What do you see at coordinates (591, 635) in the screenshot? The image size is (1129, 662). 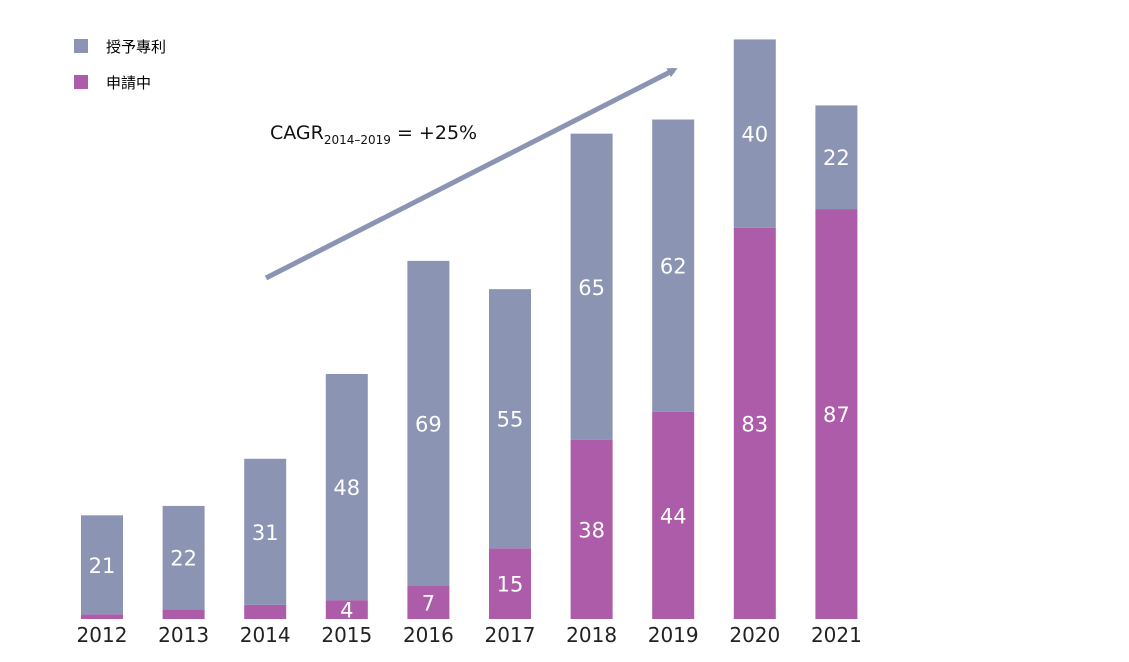 I see `x-tick-label-2018: 2018` at bounding box center [591, 635].